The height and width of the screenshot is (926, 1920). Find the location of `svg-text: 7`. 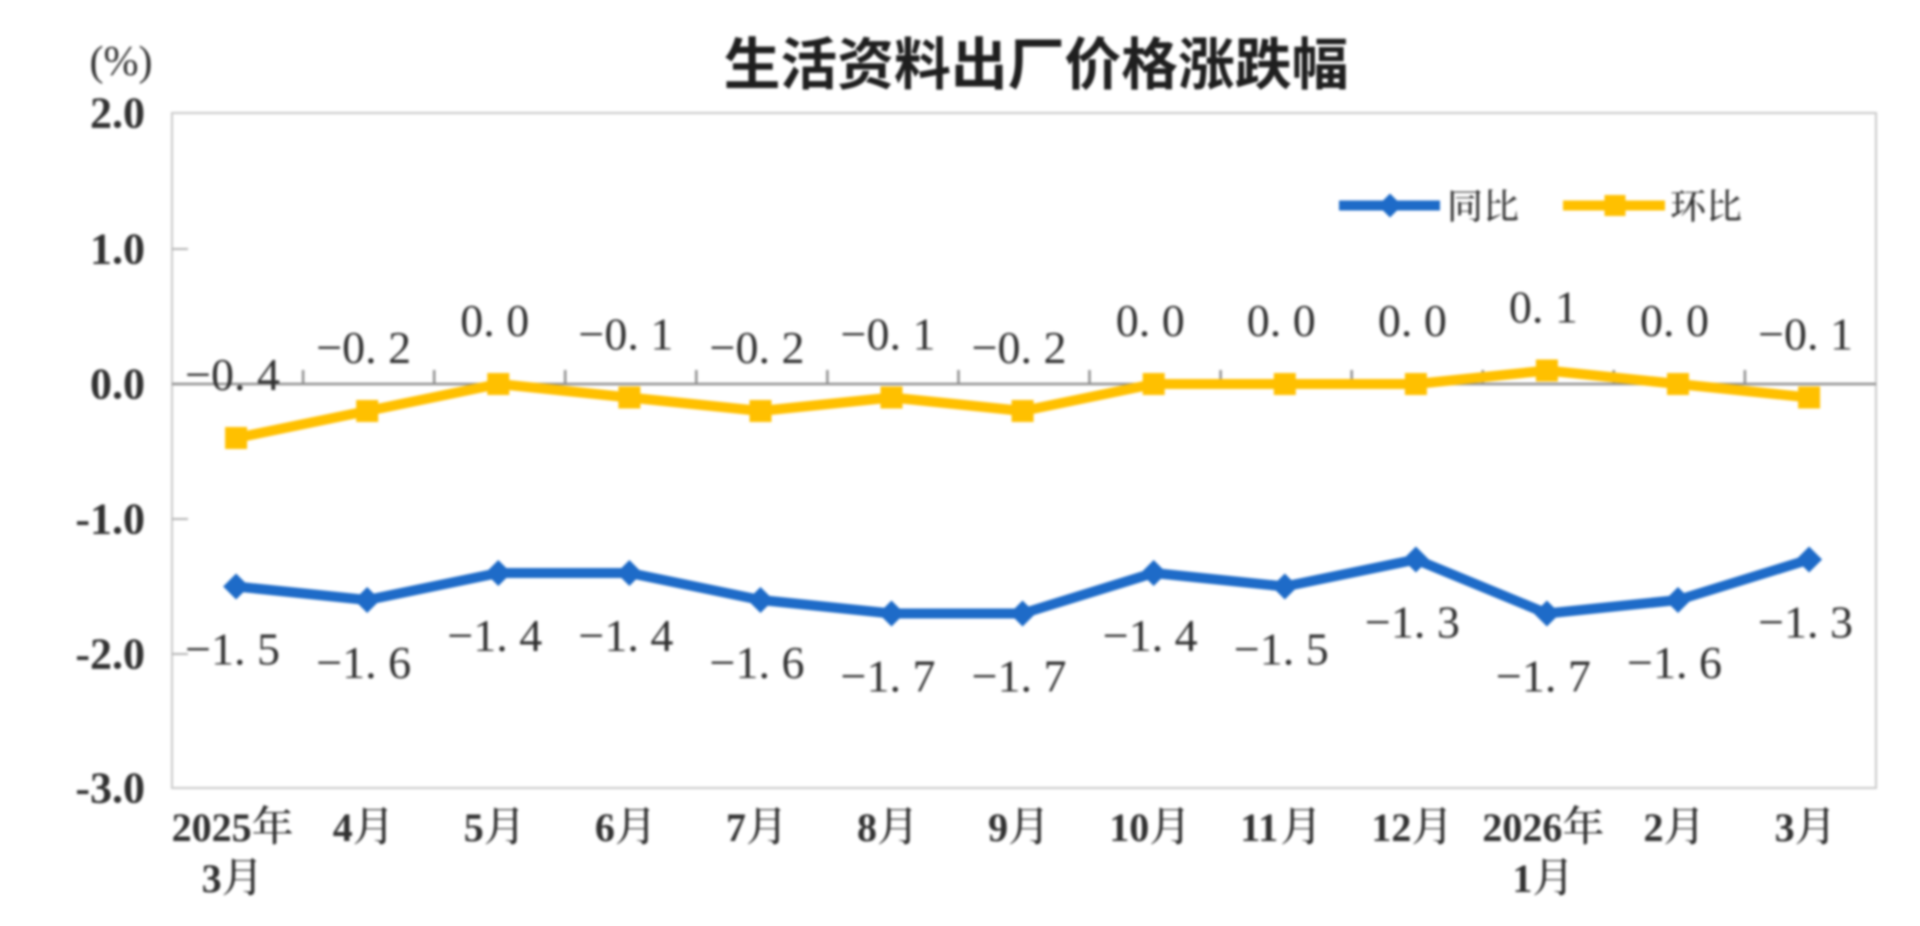

svg-text: 7 is located at coordinates (736, 827).